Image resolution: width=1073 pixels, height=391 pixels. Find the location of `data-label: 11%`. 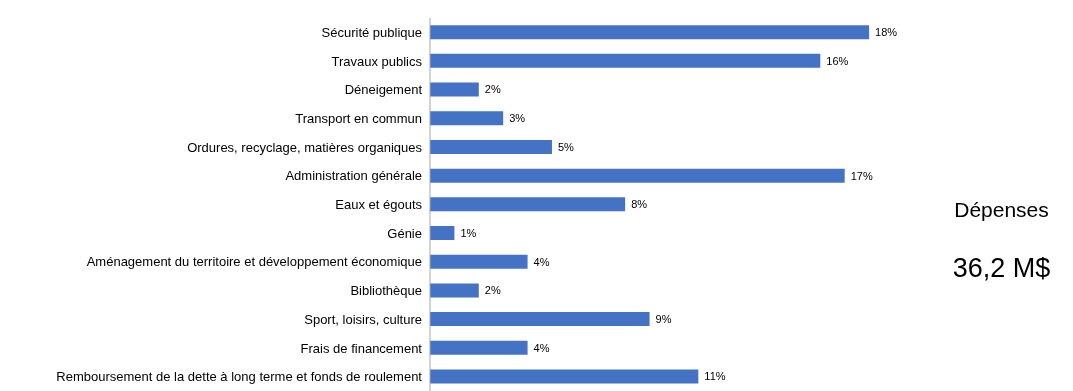

data-label: 11% is located at coordinates (715, 376).